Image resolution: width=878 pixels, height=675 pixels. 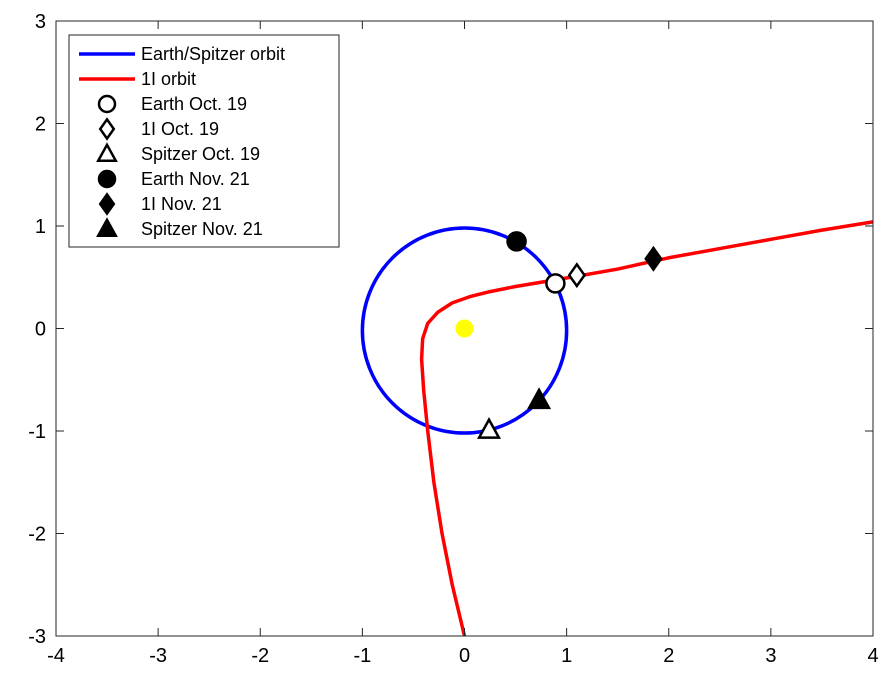 What do you see at coordinates (200, 154) in the screenshot?
I see `legend-label-spitzer-oct-19: Spitzer Oct. 19` at bounding box center [200, 154].